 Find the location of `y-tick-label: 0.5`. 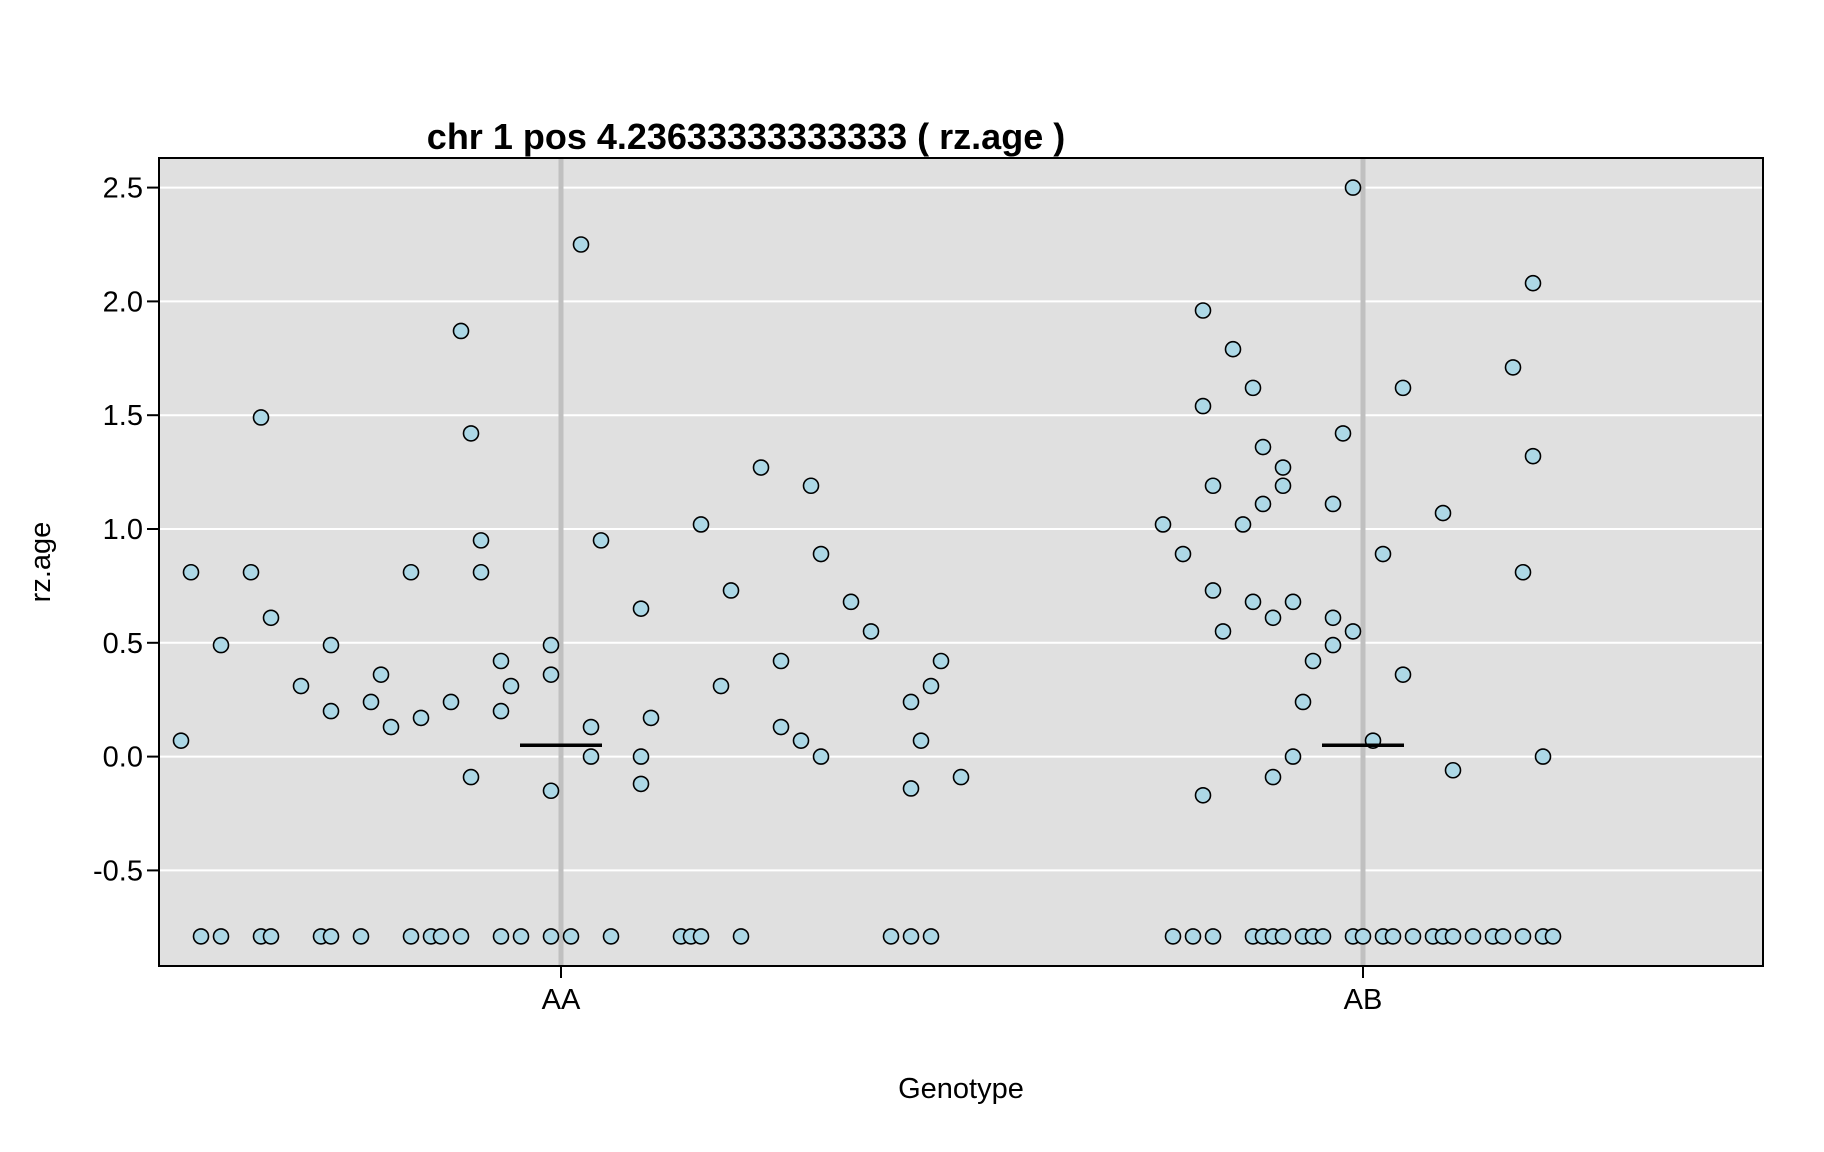

y-tick-label: 0.5 is located at coordinates (123, 644).